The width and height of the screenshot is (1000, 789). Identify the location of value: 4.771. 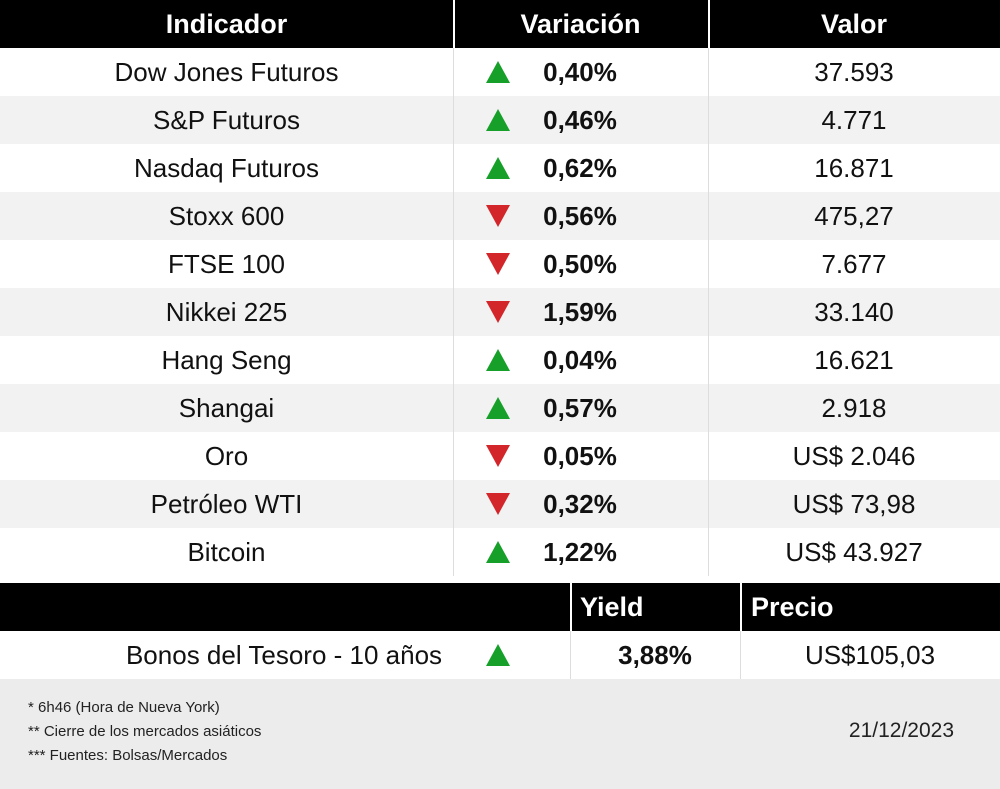
(854, 119).